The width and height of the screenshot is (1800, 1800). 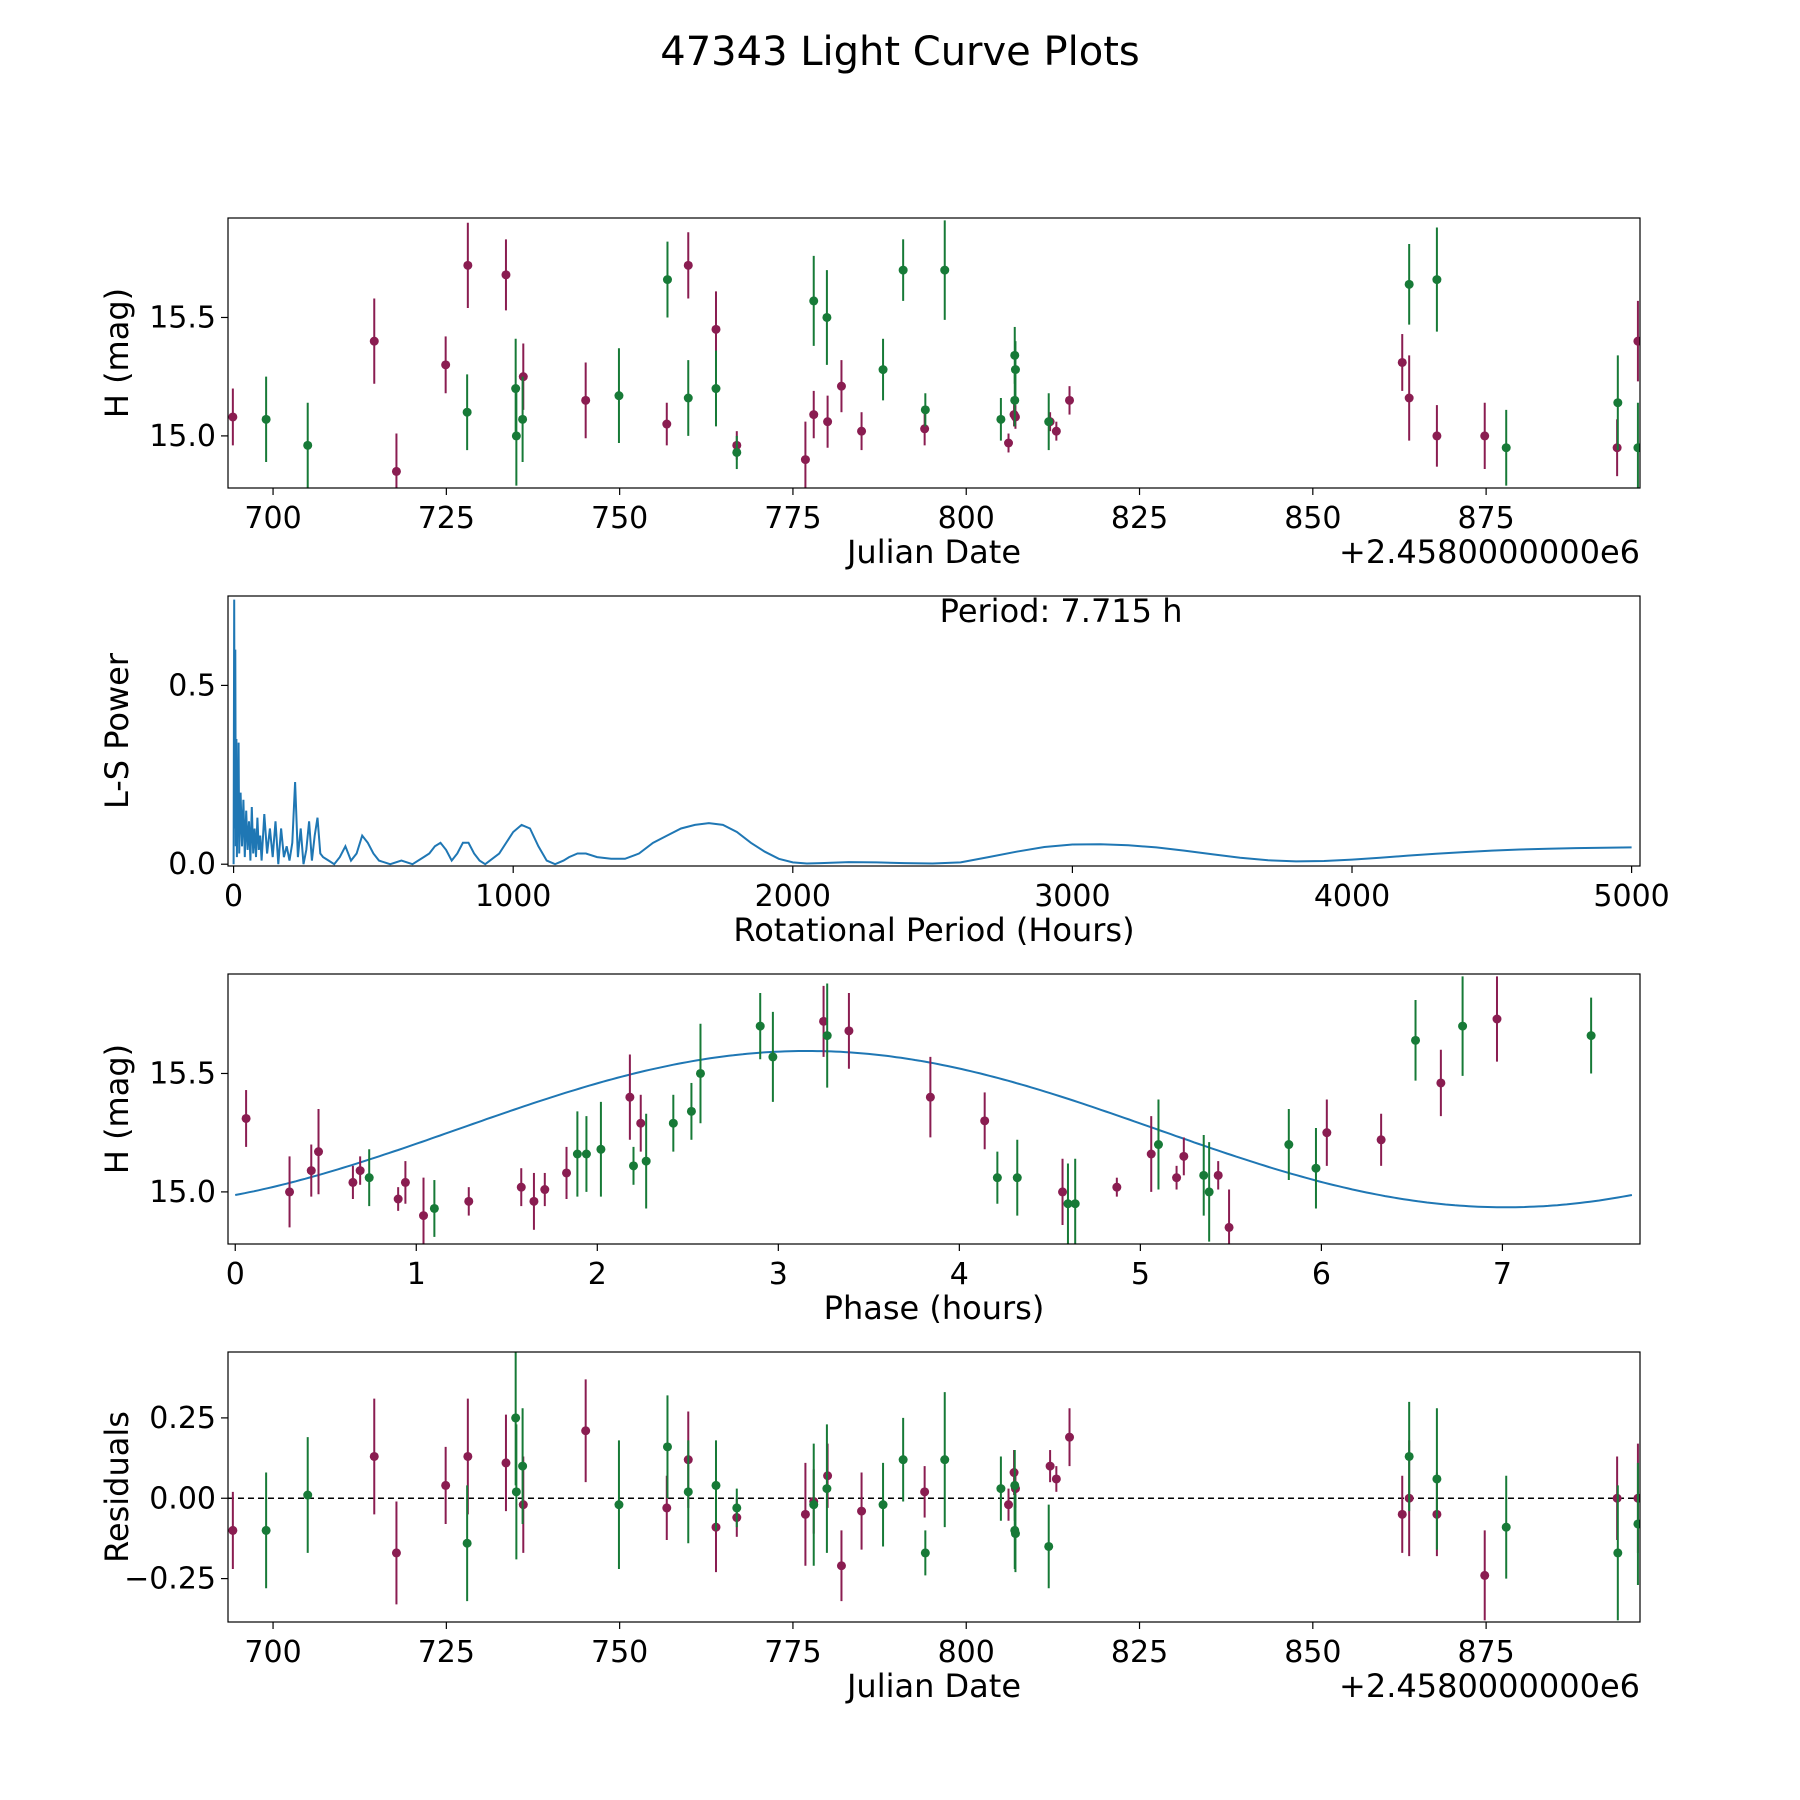 What do you see at coordinates (1489, 1686) in the screenshot?
I see `x-offset-label: +2.4580000000e6` at bounding box center [1489, 1686].